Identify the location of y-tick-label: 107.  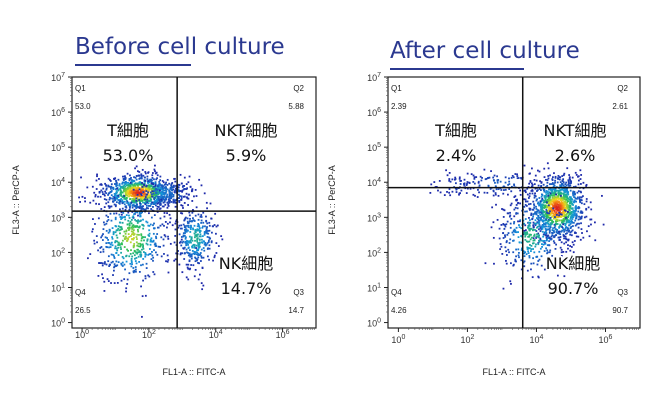
(374, 77).